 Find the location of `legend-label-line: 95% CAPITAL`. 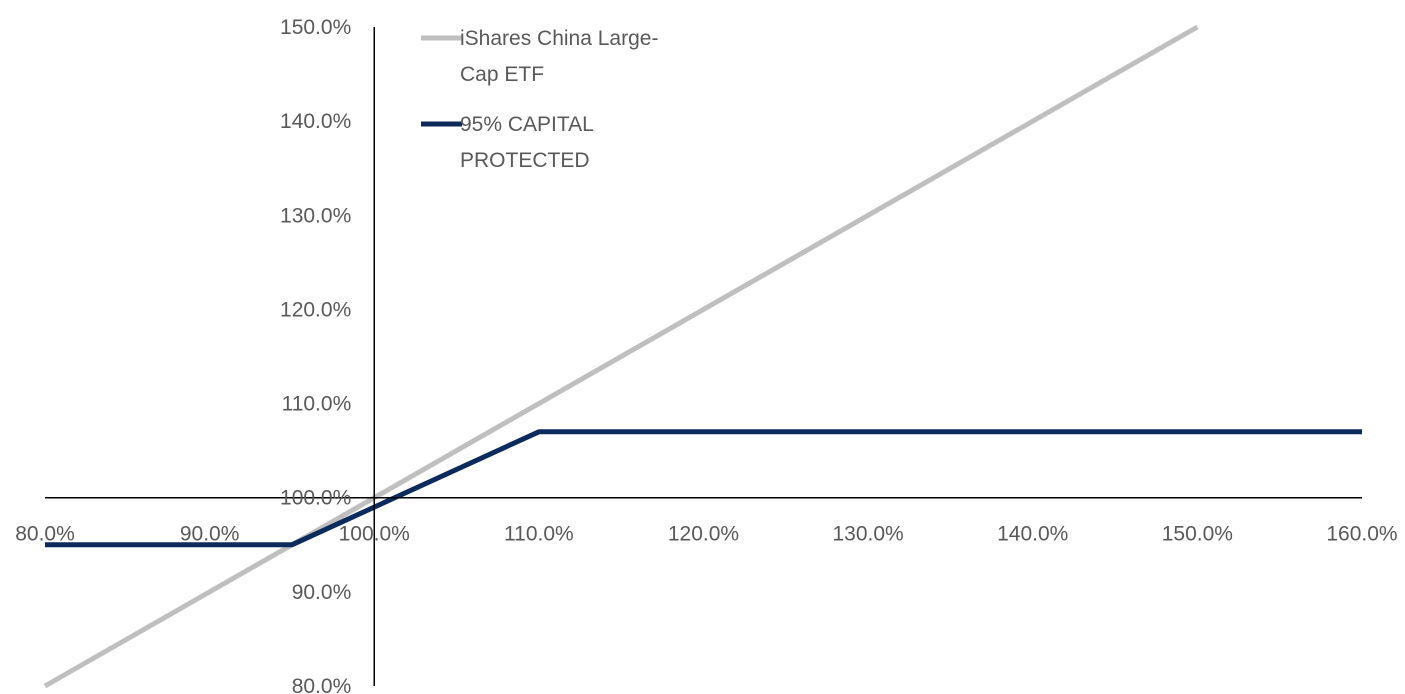

legend-label-line: 95% CAPITAL is located at coordinates (527, 124).